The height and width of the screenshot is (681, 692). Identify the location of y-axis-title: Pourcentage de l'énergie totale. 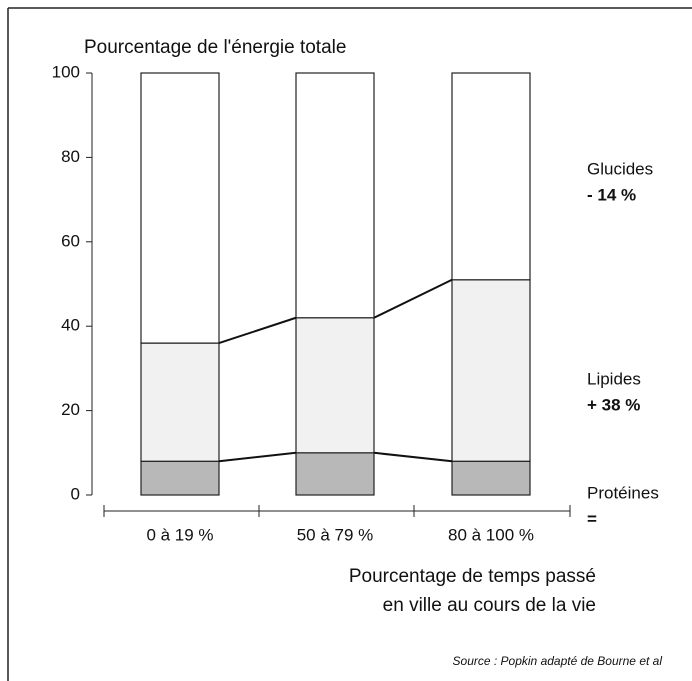
(215, 47).